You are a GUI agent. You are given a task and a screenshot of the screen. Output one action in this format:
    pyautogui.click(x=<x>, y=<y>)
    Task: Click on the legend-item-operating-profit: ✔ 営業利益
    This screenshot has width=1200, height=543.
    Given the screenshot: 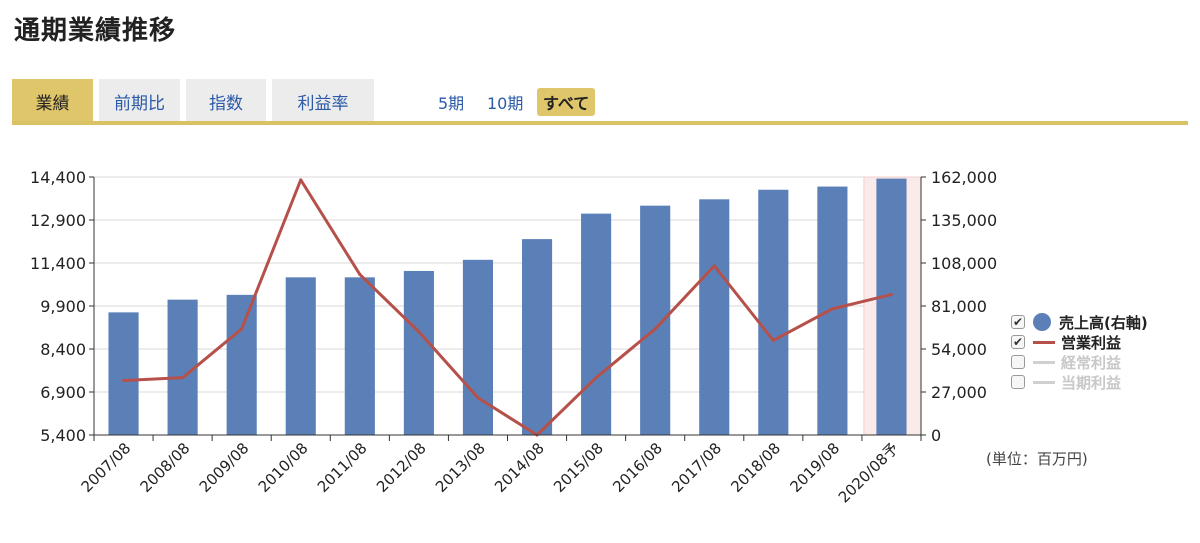 What is the action you would take?
    pyautogui.click(x=1079, y=342)
    